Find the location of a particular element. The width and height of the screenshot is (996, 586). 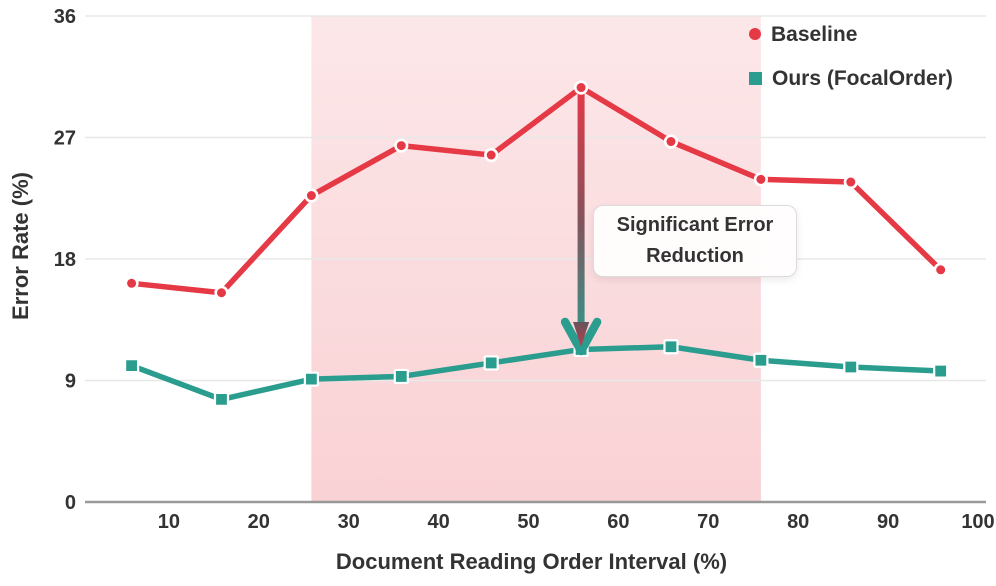

reduction-arrow-head-core-icon is located at coordinates (581, 334).